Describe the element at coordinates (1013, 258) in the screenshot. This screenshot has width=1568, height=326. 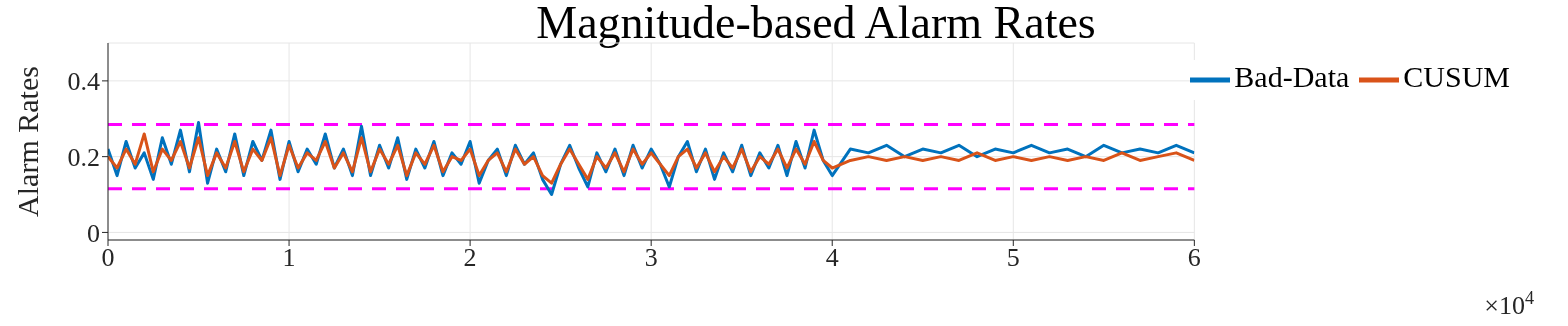
I see `x-tick-label: 5` at that location.